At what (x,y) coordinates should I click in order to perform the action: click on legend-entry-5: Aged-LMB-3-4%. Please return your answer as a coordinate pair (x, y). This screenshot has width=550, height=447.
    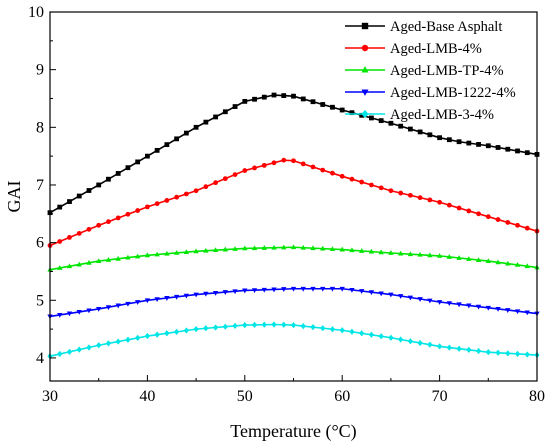
    Looking at the image, I should click on (419, 115).